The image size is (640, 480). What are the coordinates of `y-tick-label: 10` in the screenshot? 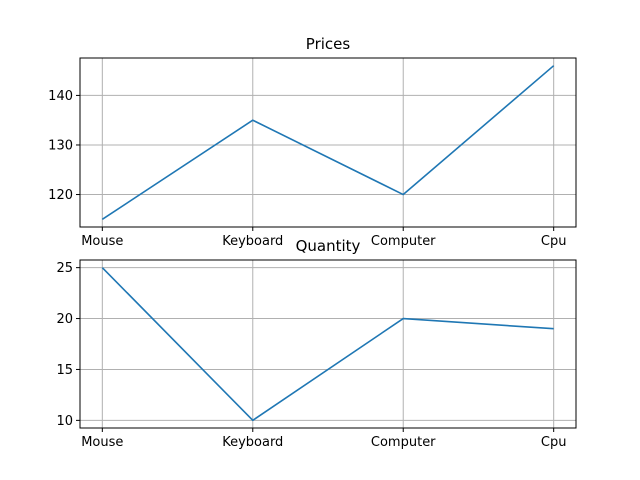 It's located at (64, 421).